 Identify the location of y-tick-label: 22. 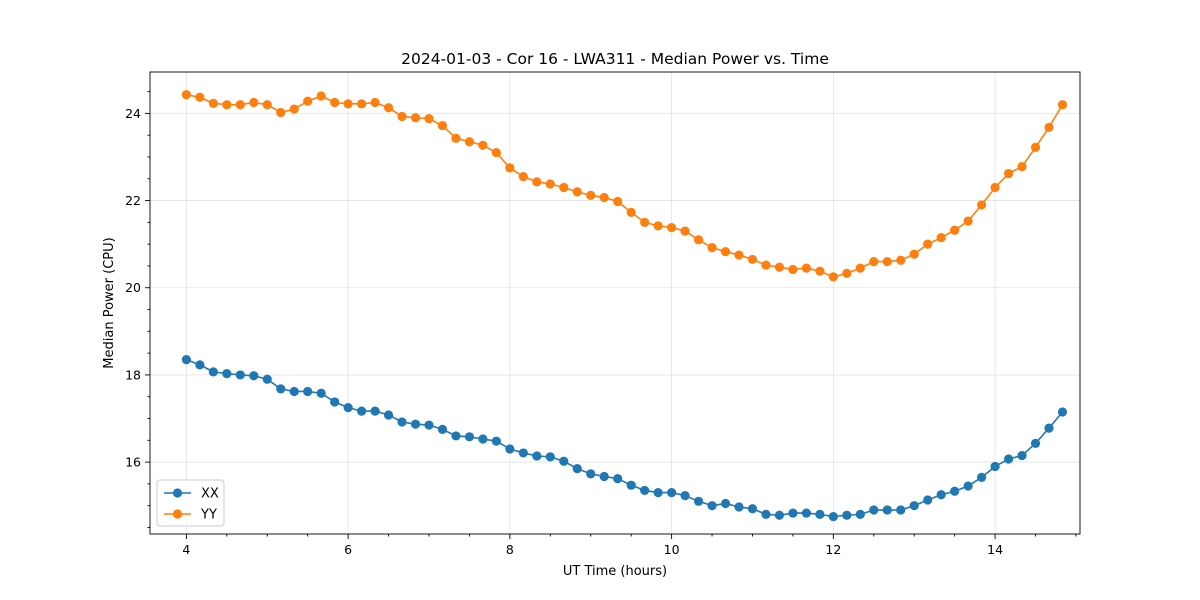
(133, 200).